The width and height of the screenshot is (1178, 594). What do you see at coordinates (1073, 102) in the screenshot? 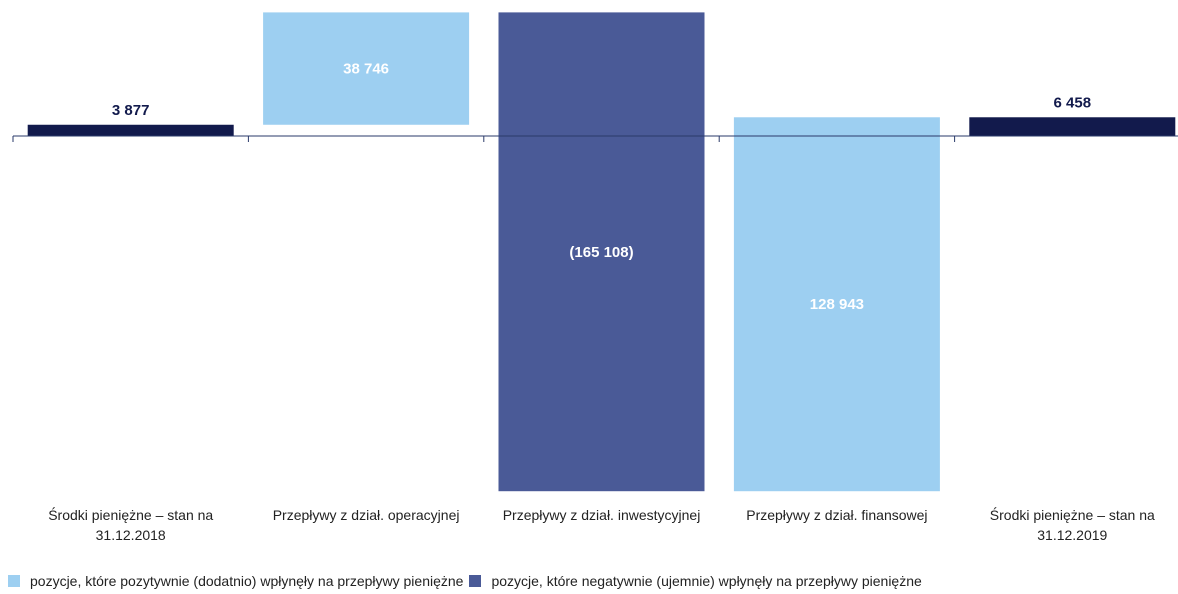
I see `value-label: 6 458` at bounding box center [1073, 102].